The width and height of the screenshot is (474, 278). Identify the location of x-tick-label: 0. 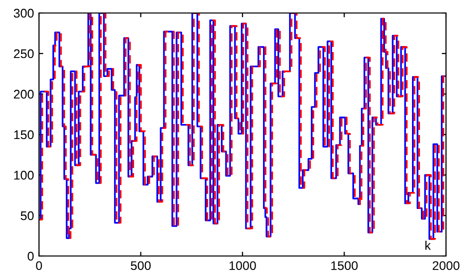
(39, 265).